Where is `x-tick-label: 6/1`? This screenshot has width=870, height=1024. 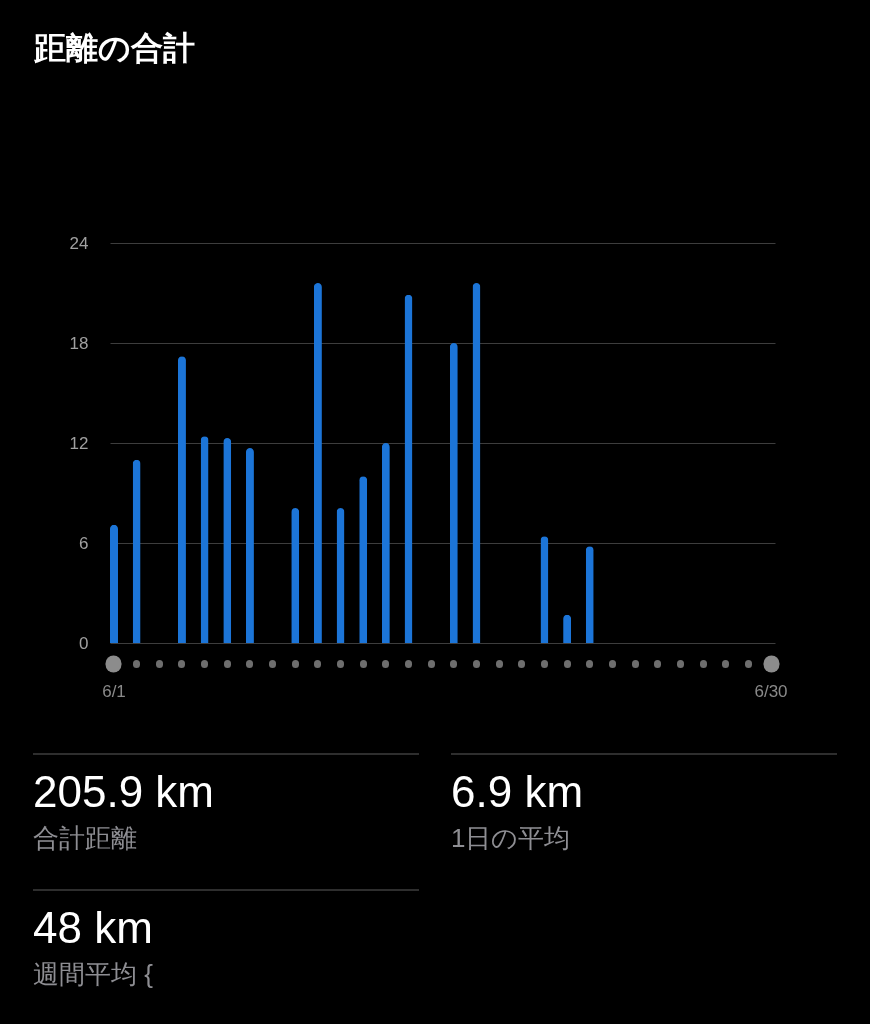
x-tick-label: 6/1 is located at coordinates (114, 691).